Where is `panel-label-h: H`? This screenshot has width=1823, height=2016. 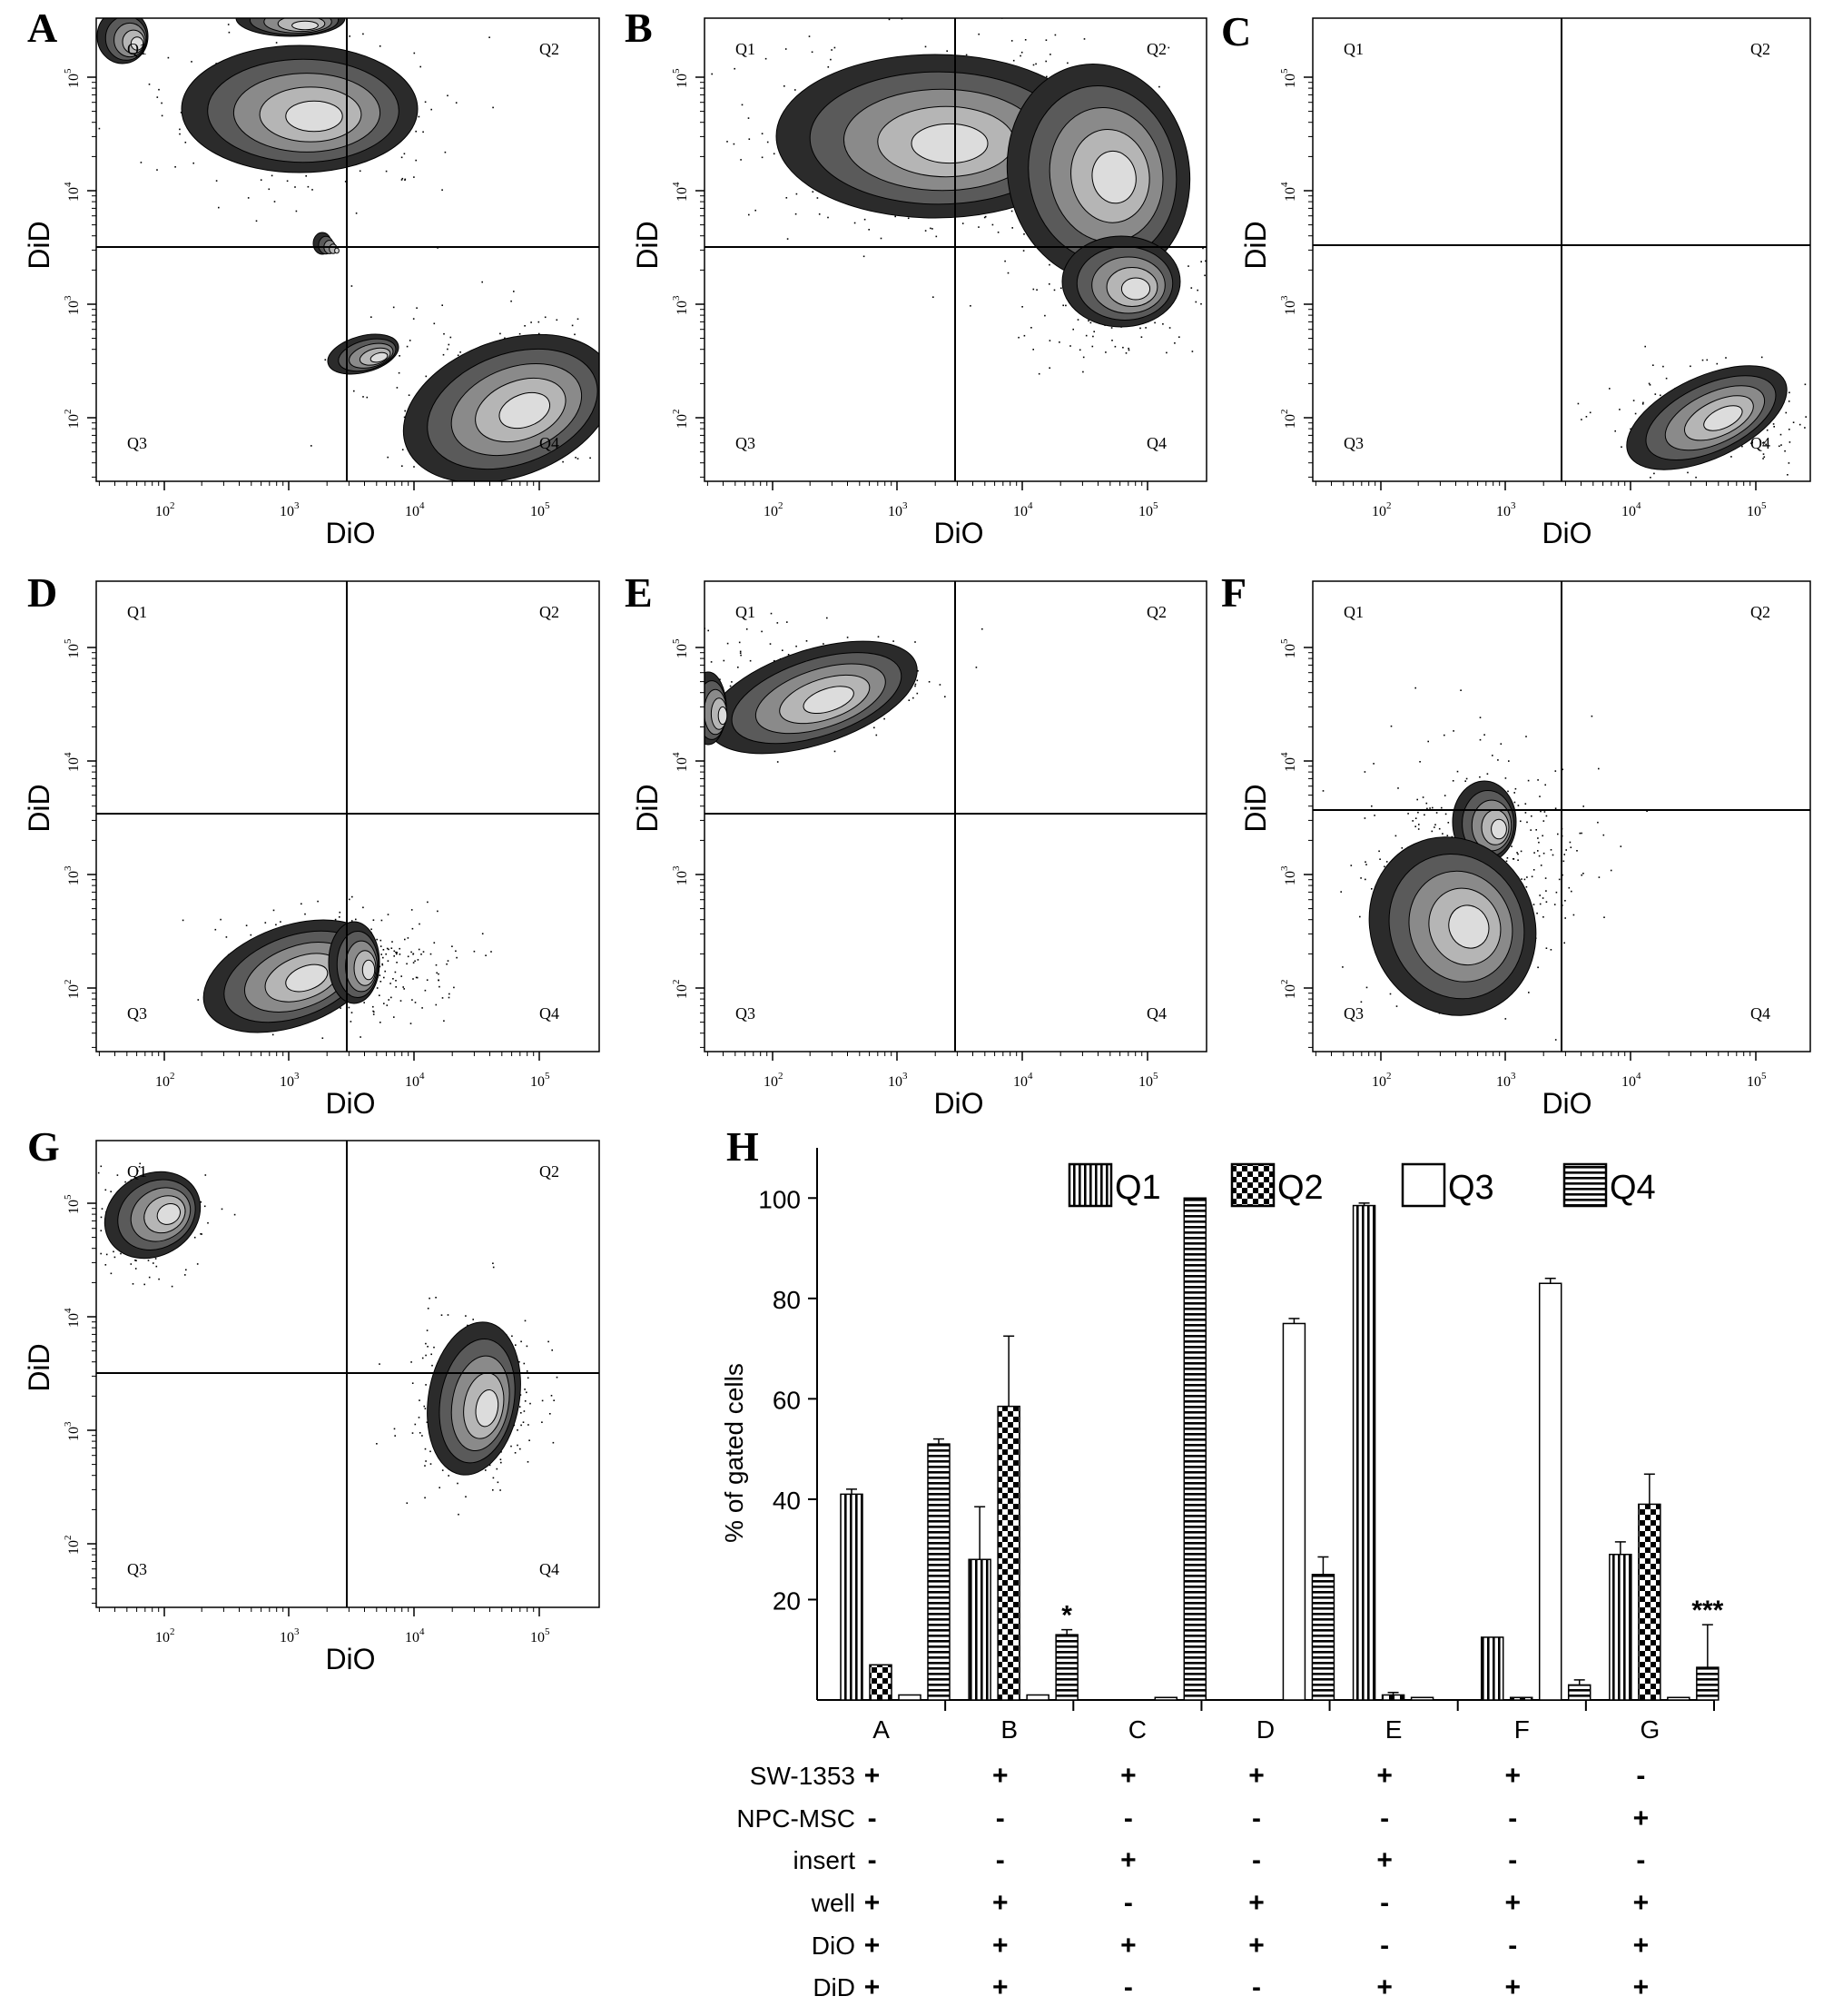 panel-label-h: H is located at coordinates (742, 1146).